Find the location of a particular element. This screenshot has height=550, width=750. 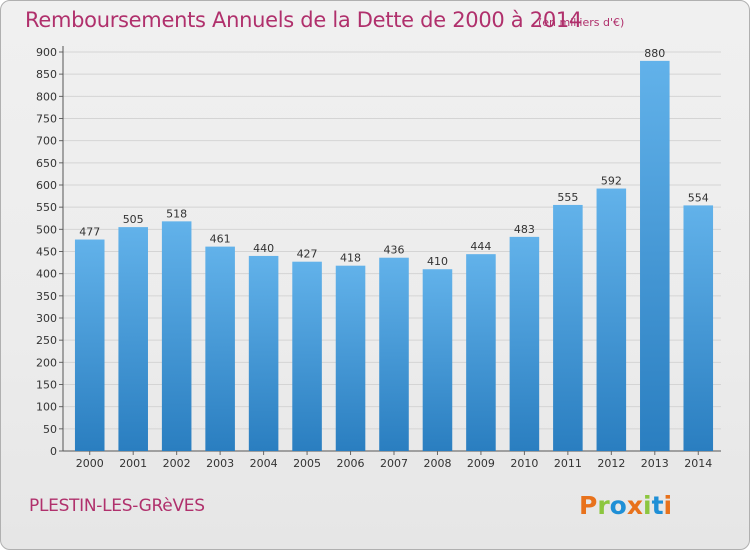

x-tick-label: 2013 is located at coordinates (655, 463).